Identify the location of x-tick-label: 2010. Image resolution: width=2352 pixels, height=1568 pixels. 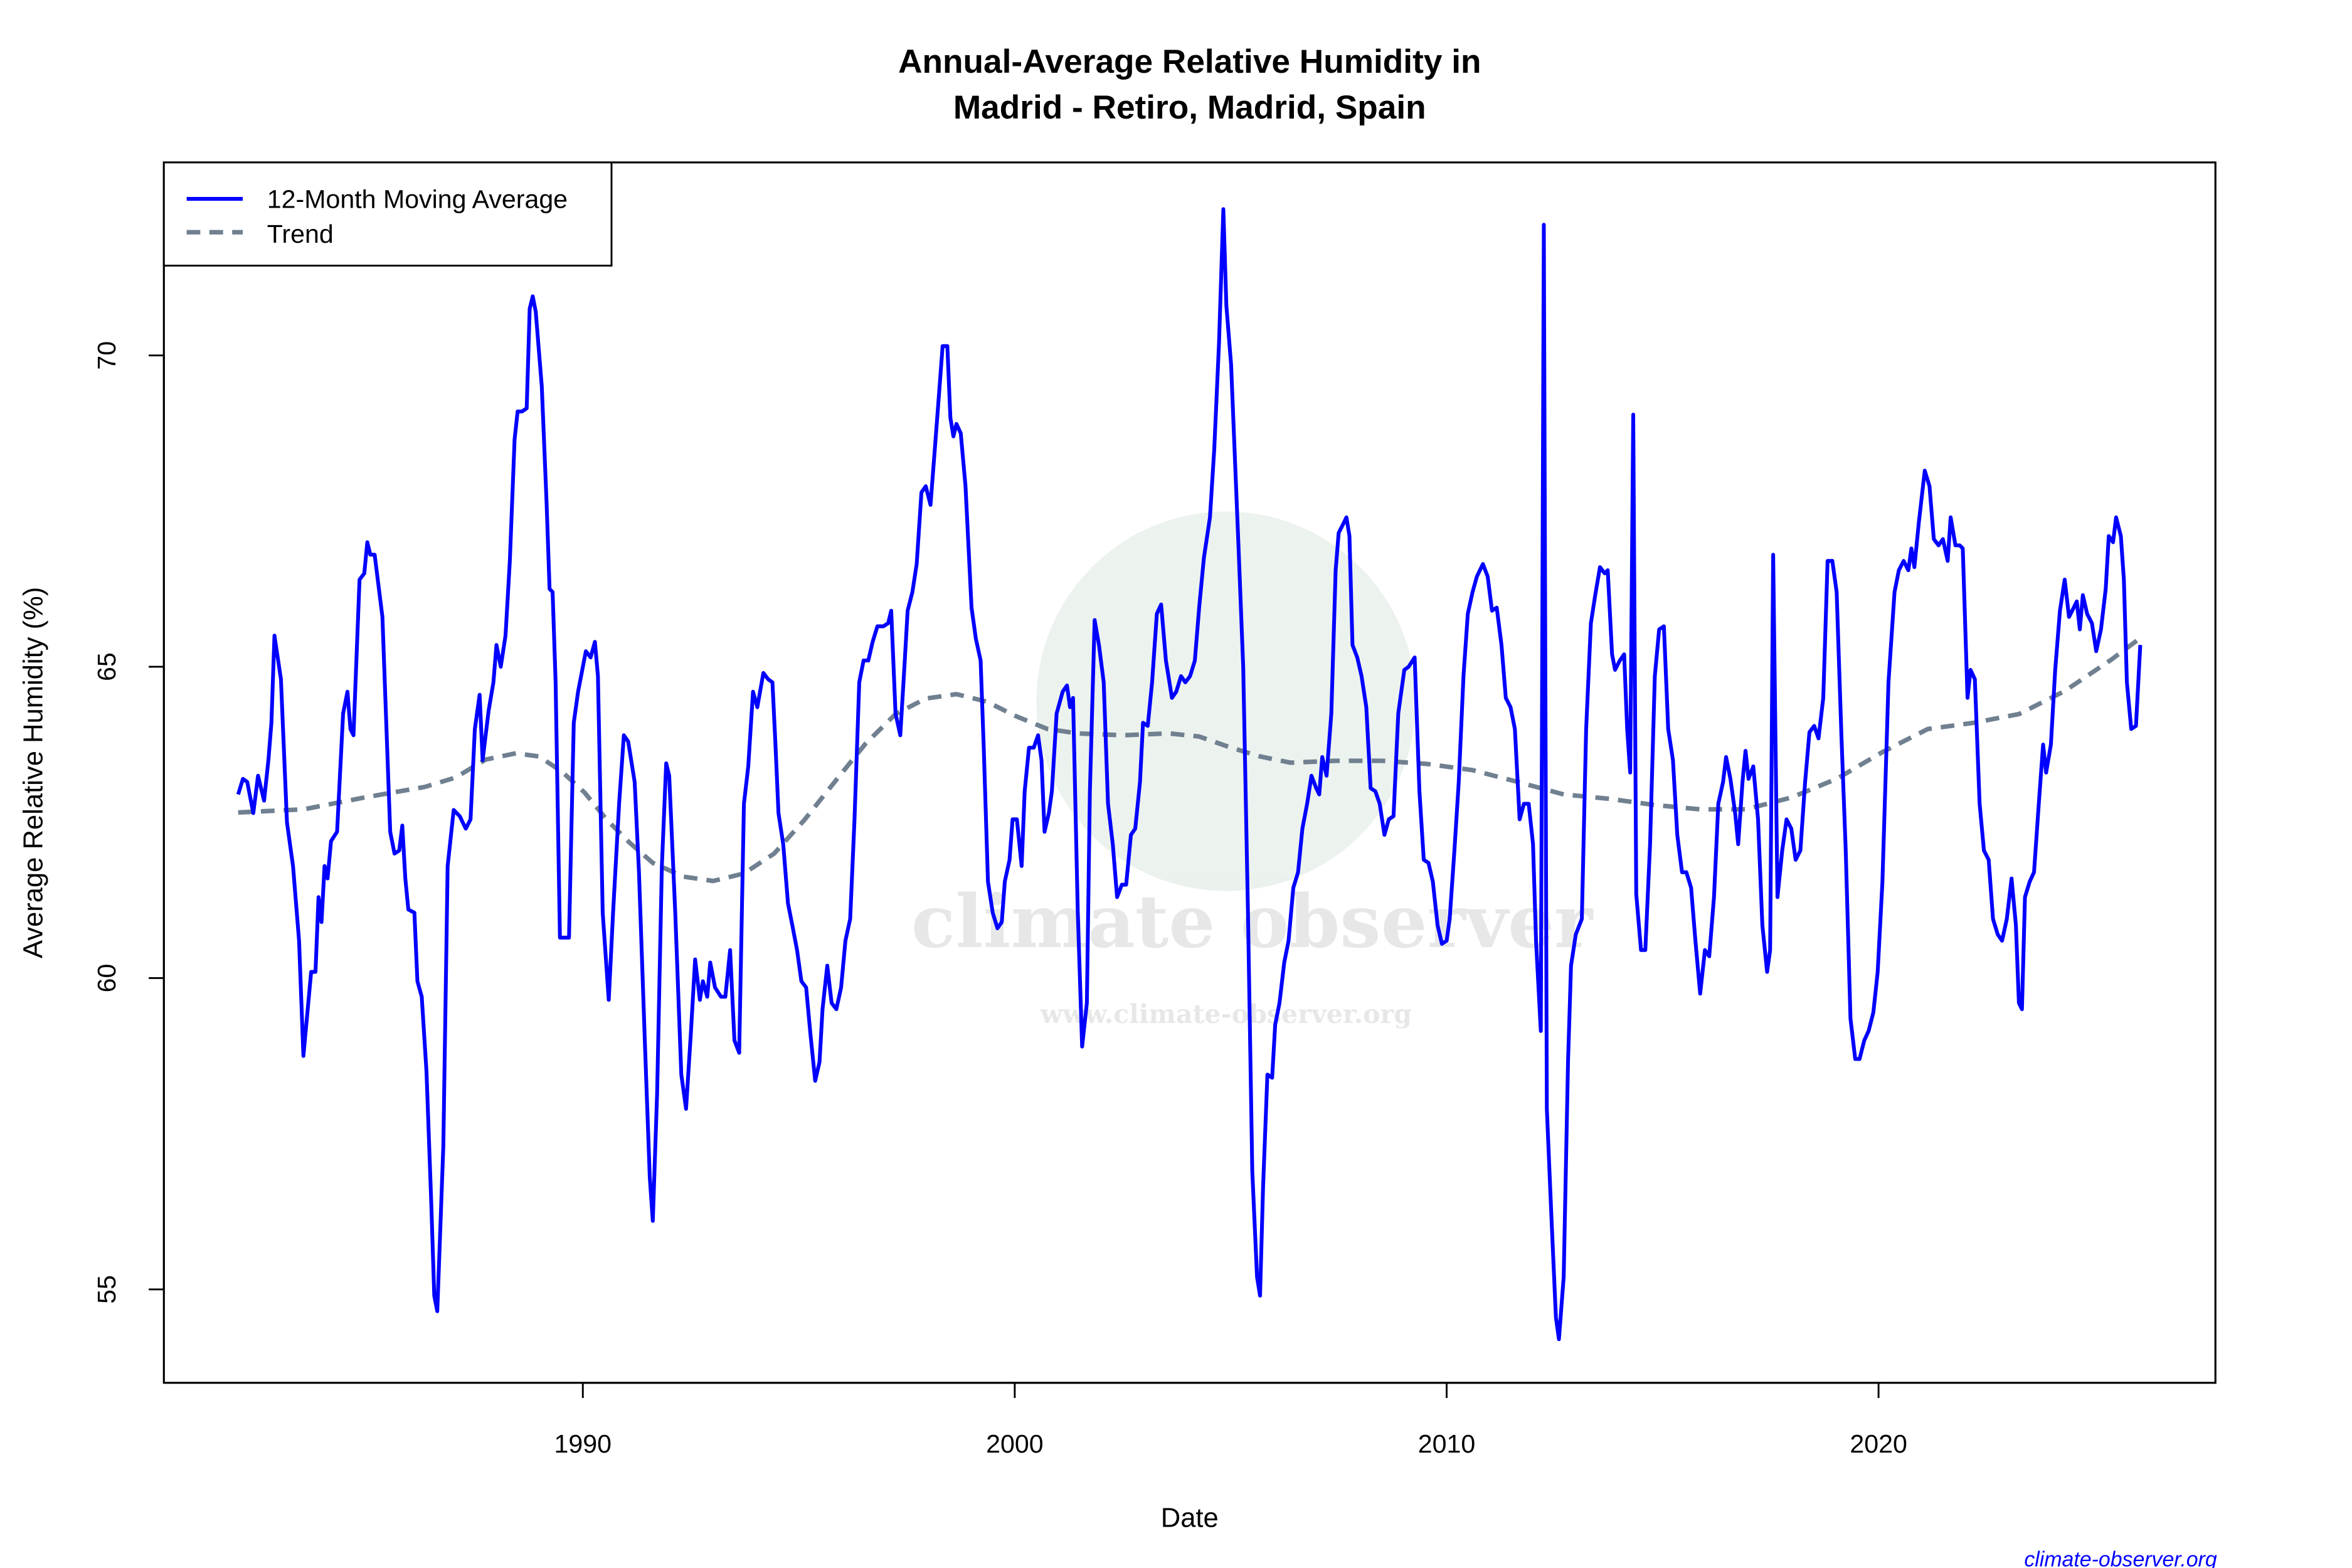
(1446, 1443).